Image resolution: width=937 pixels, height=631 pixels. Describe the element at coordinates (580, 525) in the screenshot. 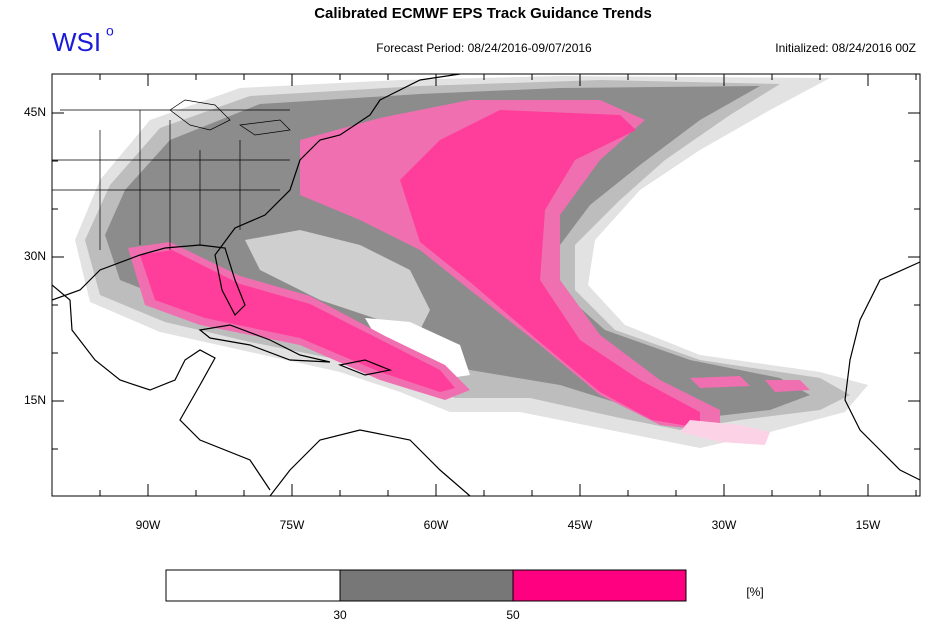

I see `lon-label: 45W` at that location.